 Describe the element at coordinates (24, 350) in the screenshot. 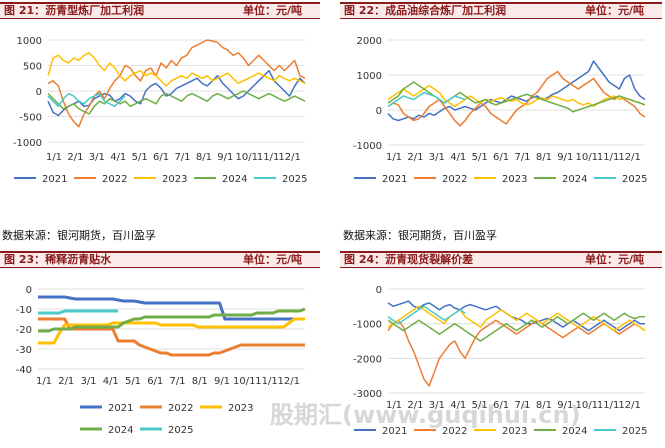

I see `y-tick-label: -30` at that location.